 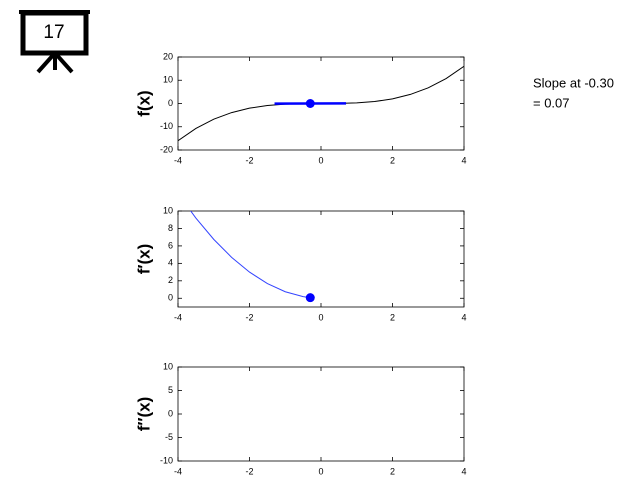 I want to click on plot-lines, so click(x=250, y=255).